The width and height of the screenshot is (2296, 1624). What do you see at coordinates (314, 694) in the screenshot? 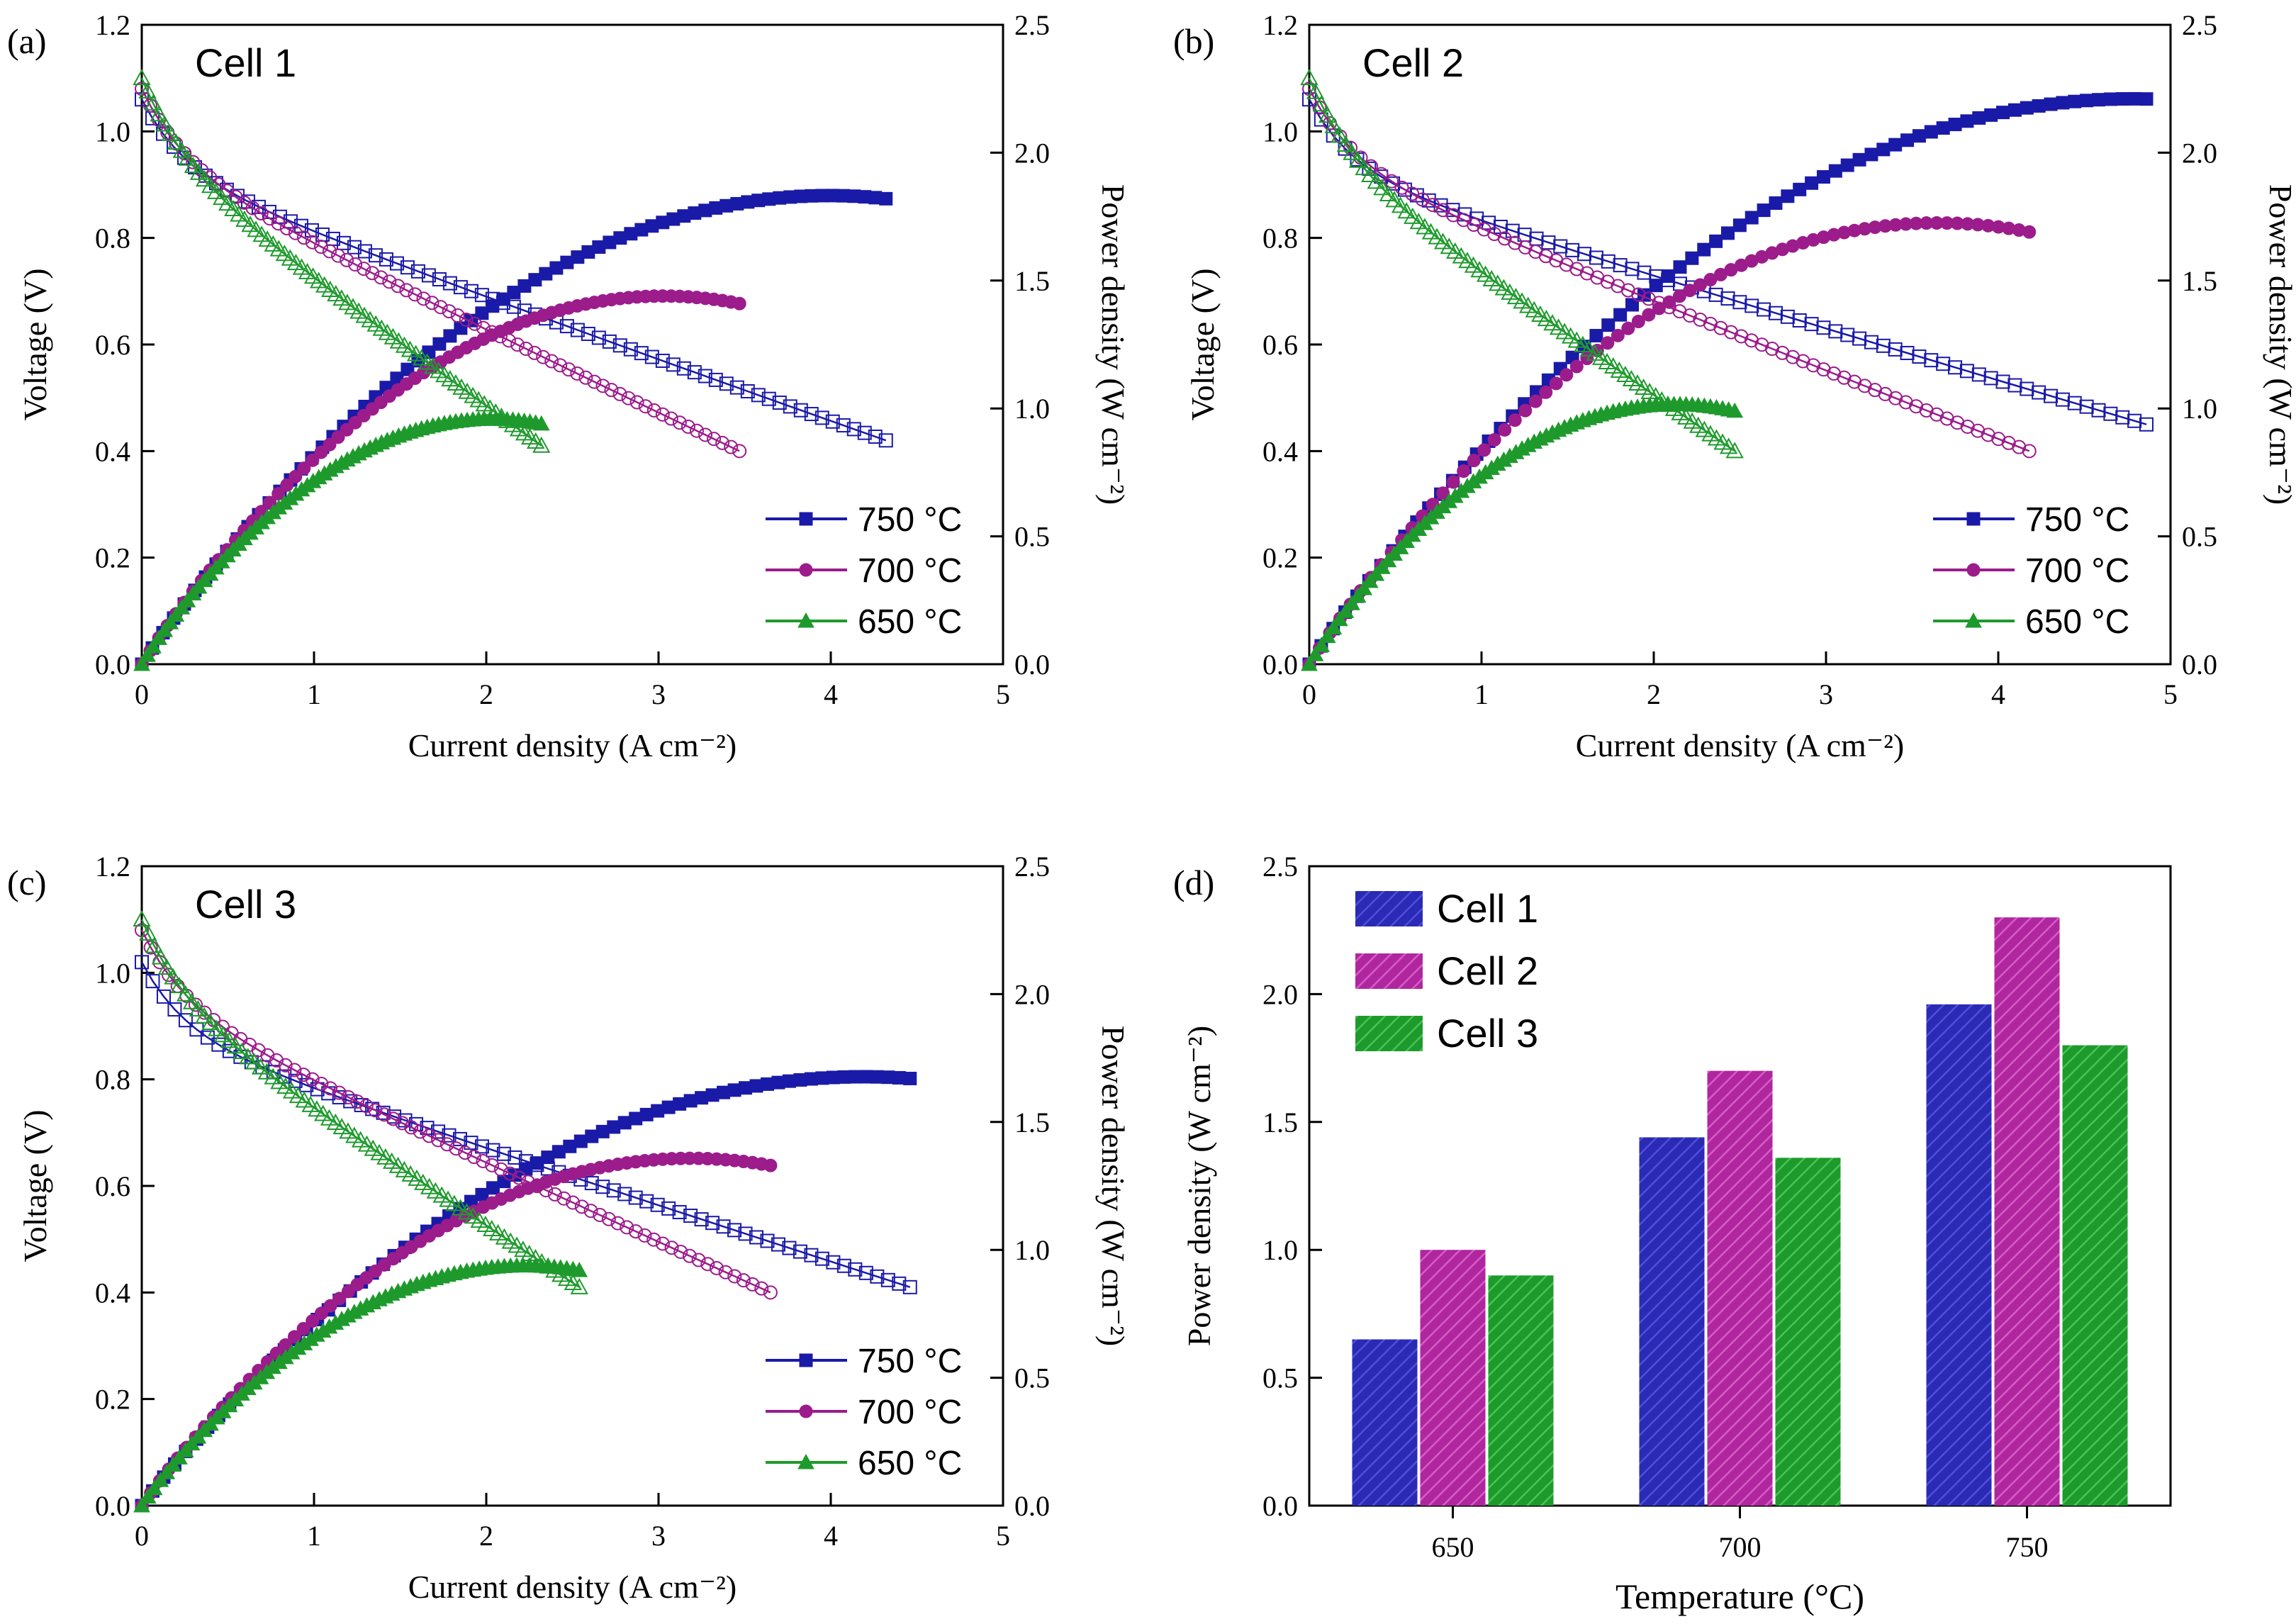
I see `x-tick-label: 1` at bounding box center [314, 694].